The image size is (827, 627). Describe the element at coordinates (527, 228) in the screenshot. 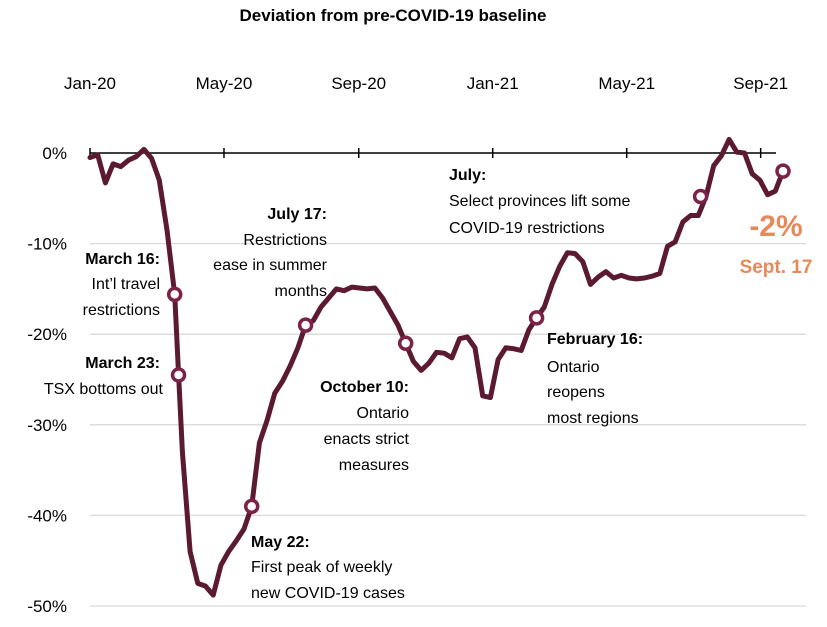

I see `annotation-line: COVID-19 restrictions` at that location.